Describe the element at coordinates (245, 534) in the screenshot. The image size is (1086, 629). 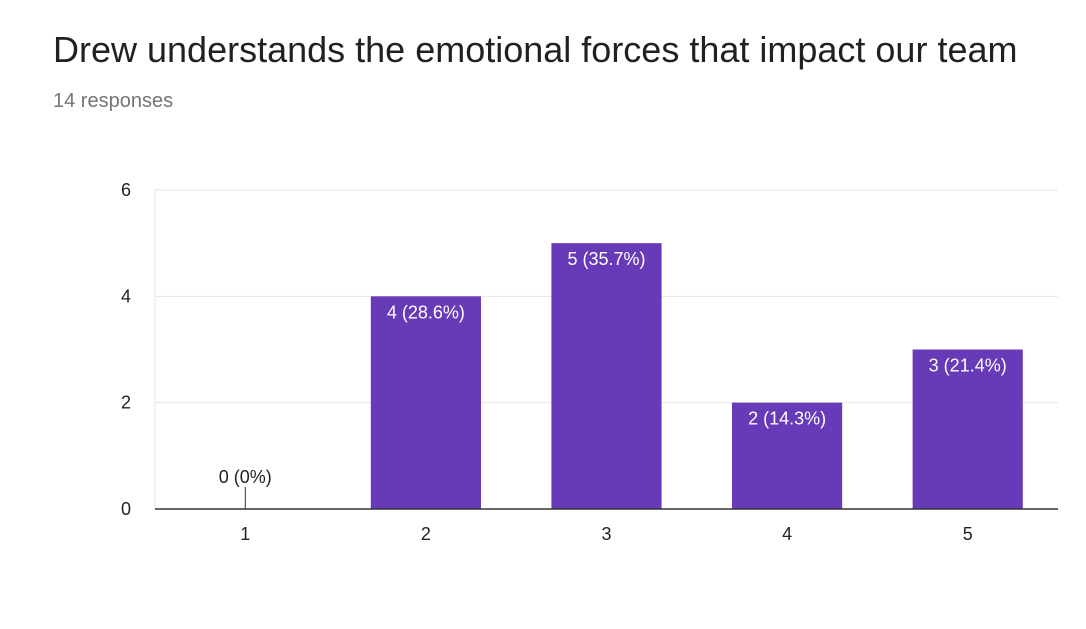
I see `x-tick-label: 1` at that location.